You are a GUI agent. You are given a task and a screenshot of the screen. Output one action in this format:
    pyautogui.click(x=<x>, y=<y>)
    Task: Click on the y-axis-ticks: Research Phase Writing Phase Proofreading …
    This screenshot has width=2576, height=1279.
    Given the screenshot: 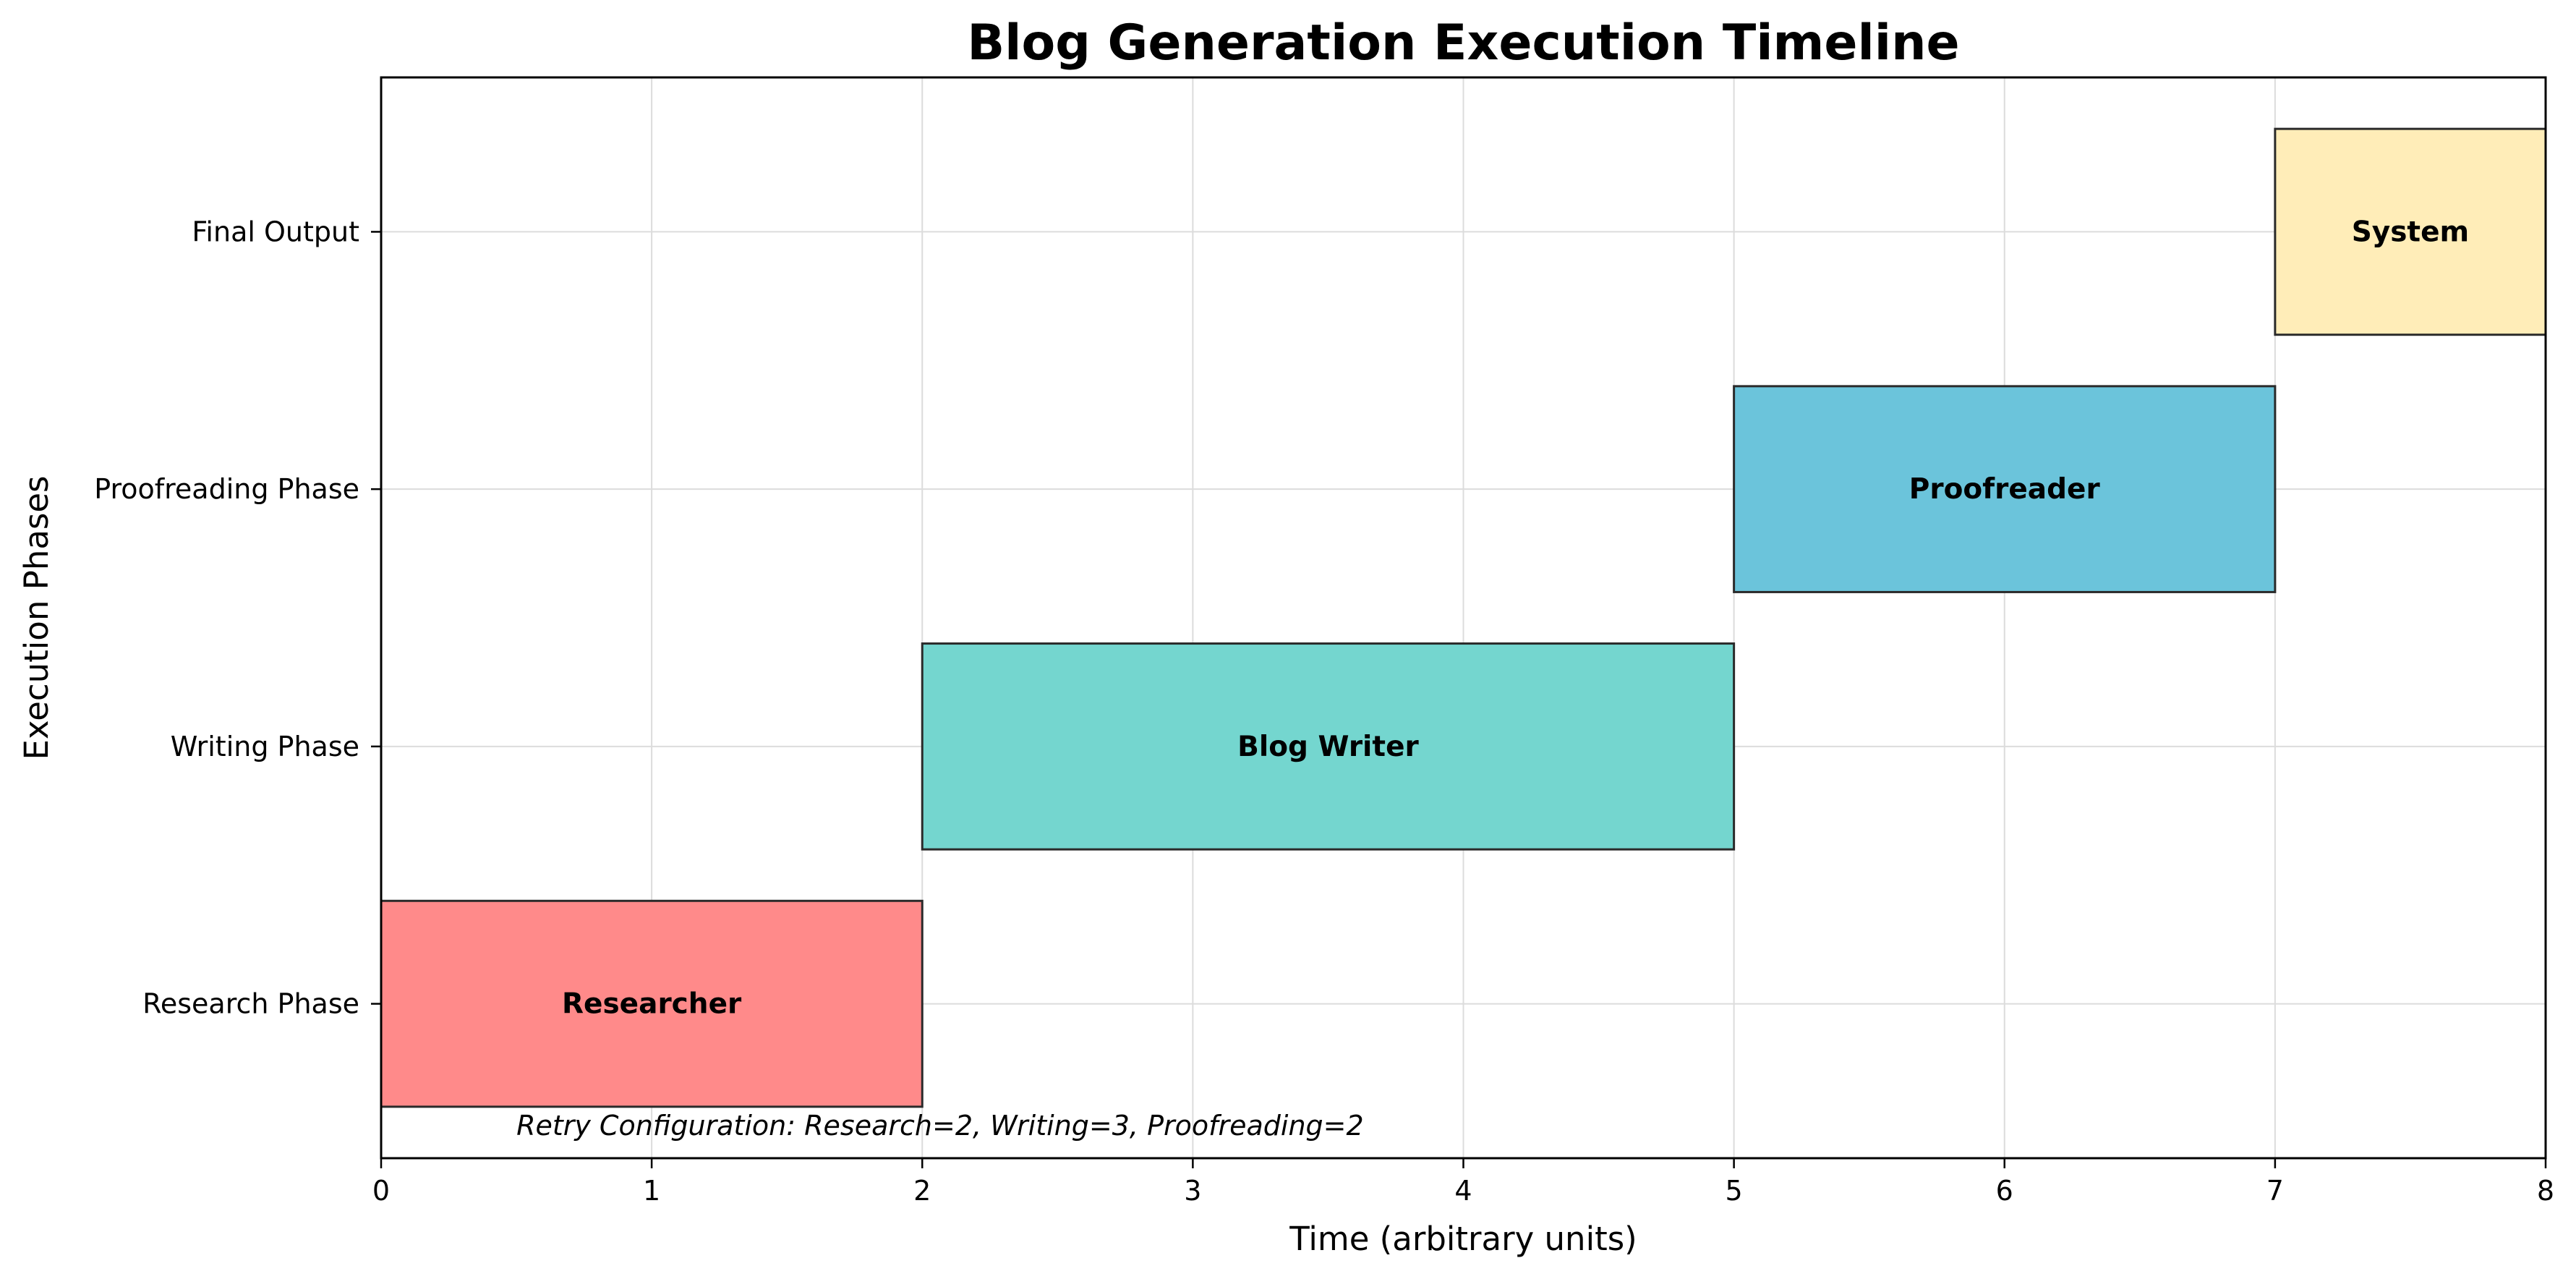 What is the action you would take?
    pyautogui.click(x=238, y=618)
    